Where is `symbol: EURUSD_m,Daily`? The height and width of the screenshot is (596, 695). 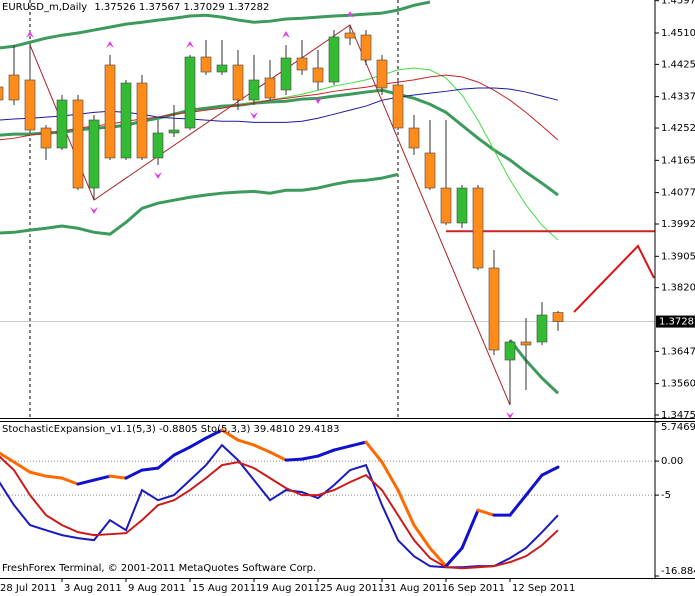 symbol: EURUSD_m,Daily is located at coordinates (44, 7).